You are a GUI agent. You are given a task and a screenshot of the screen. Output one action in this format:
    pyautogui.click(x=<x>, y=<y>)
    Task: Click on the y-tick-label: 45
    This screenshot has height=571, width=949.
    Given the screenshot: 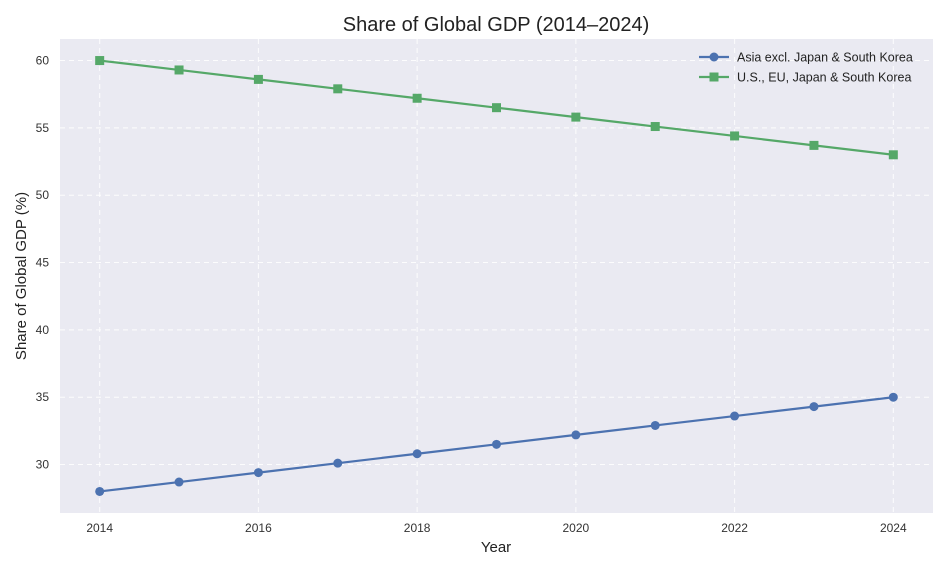 What is the action you would take?
    pyautogui.click(x=43, y=263)
    